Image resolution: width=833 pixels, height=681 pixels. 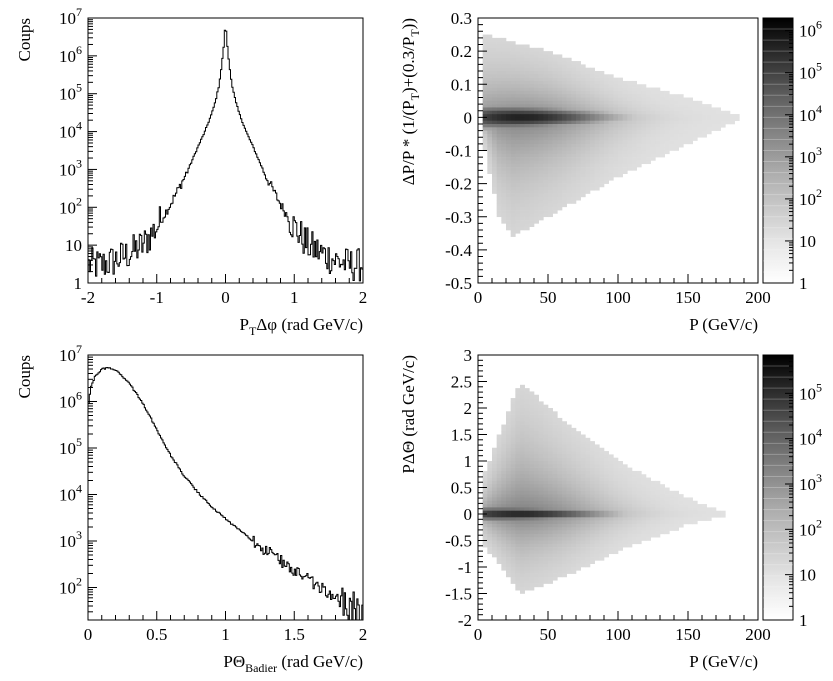 What do you see at coordinates (261, 668) in the screenshot?
I see `x-axis-label-subscript: Badier` at bounding box center [261, 668].